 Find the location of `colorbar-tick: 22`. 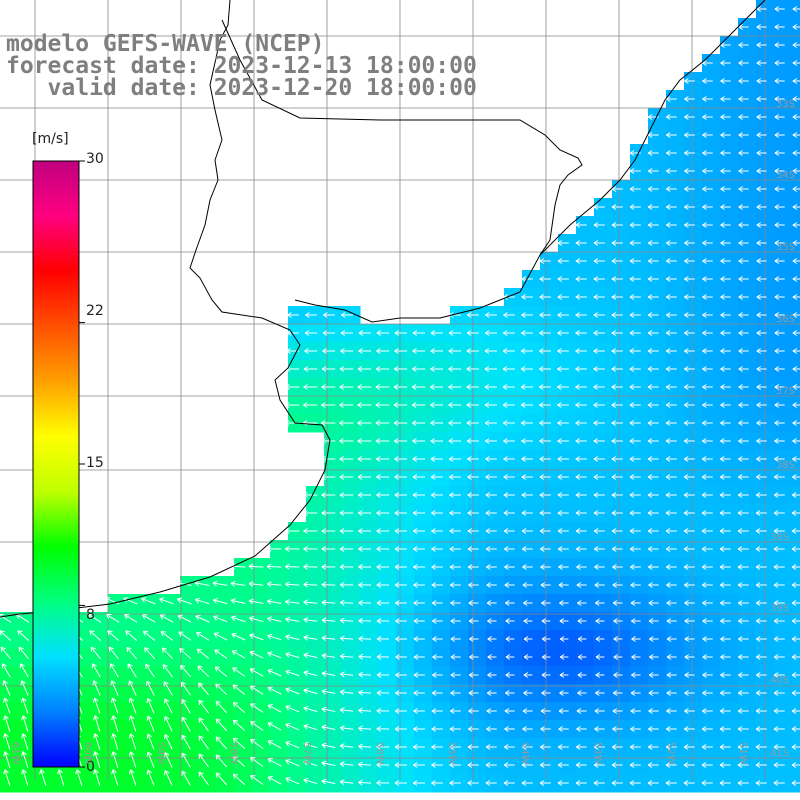

colorbar-tick: 22 is located at coordinates (95, 311).